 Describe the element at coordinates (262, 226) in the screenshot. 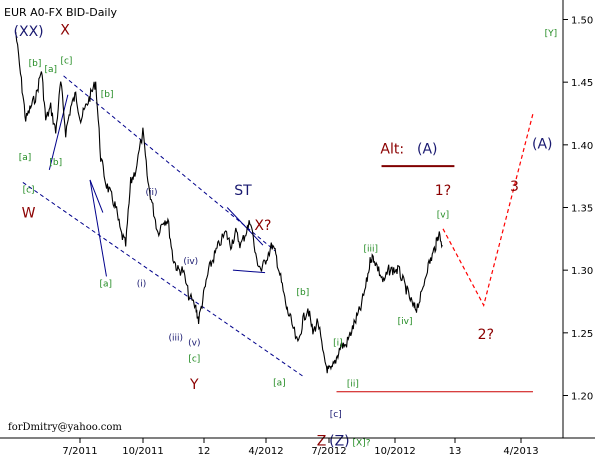

I see `wave-label: X?` at that location.